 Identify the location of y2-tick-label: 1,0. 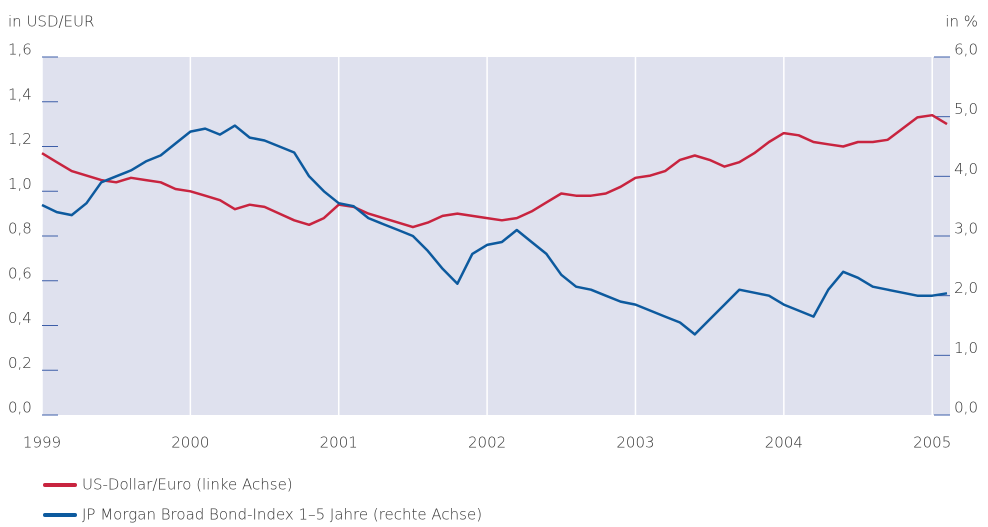
(966, 348).